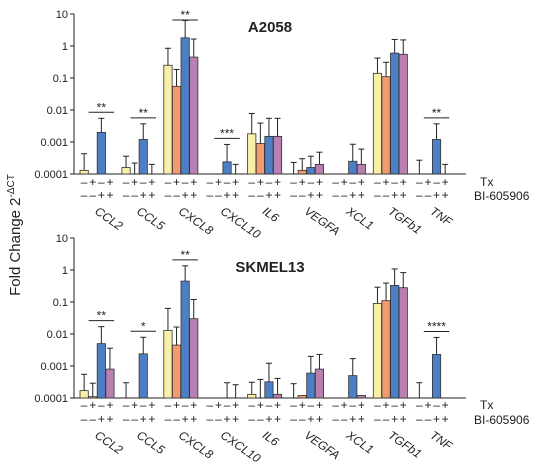  Describe the element at coordinates (271, 214) in the screenshot. I see `category-label-il6: IL6` at that location.